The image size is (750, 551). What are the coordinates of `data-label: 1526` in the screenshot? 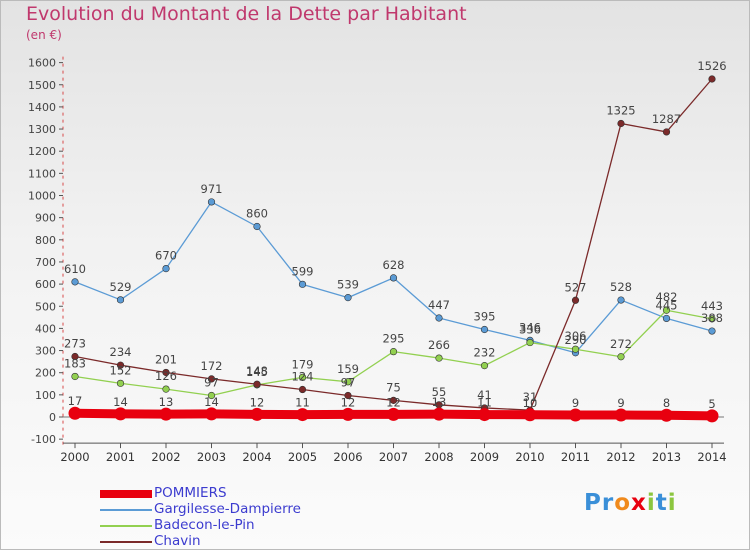 It's located at (711, 66).